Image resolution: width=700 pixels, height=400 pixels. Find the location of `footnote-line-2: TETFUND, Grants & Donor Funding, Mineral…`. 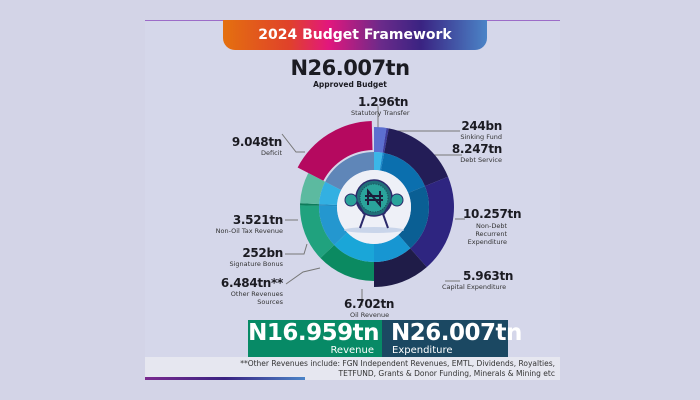

footnote-line-2: TETFUND, Grants & Donor Funding, Mineral… is located at coordinates (446, 373).